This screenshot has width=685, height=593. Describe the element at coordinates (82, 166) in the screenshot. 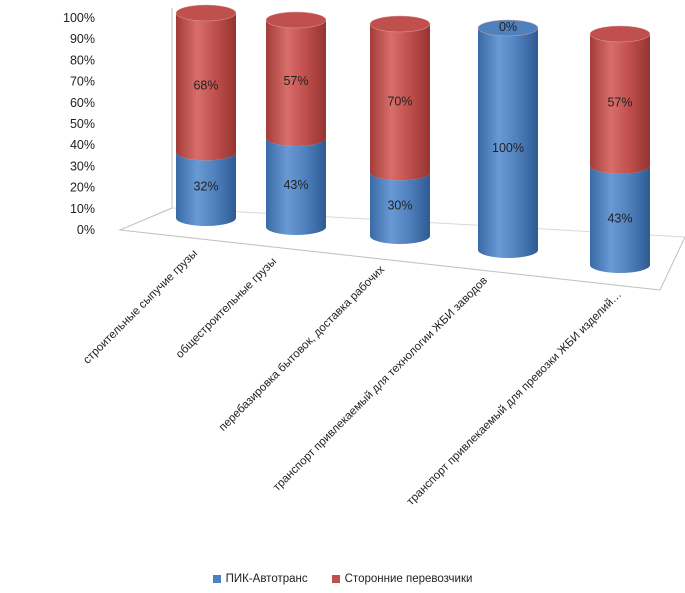

I see `y-tick-label: 30%` at that location.